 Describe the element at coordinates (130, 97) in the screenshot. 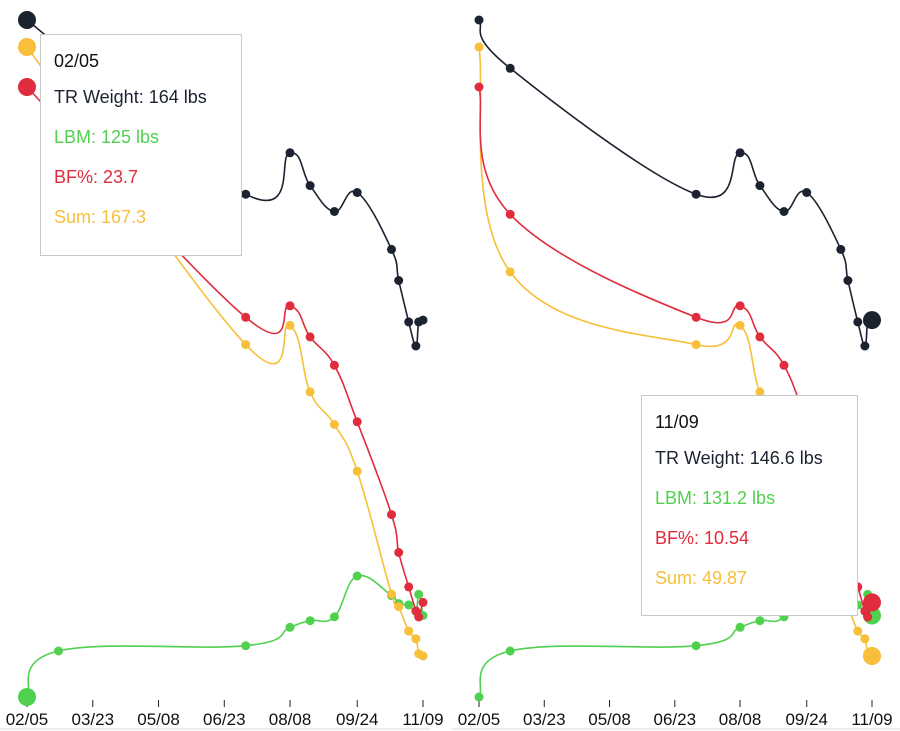

I see `tooltip-weight: TR Weight: 164 lbs` at that location.